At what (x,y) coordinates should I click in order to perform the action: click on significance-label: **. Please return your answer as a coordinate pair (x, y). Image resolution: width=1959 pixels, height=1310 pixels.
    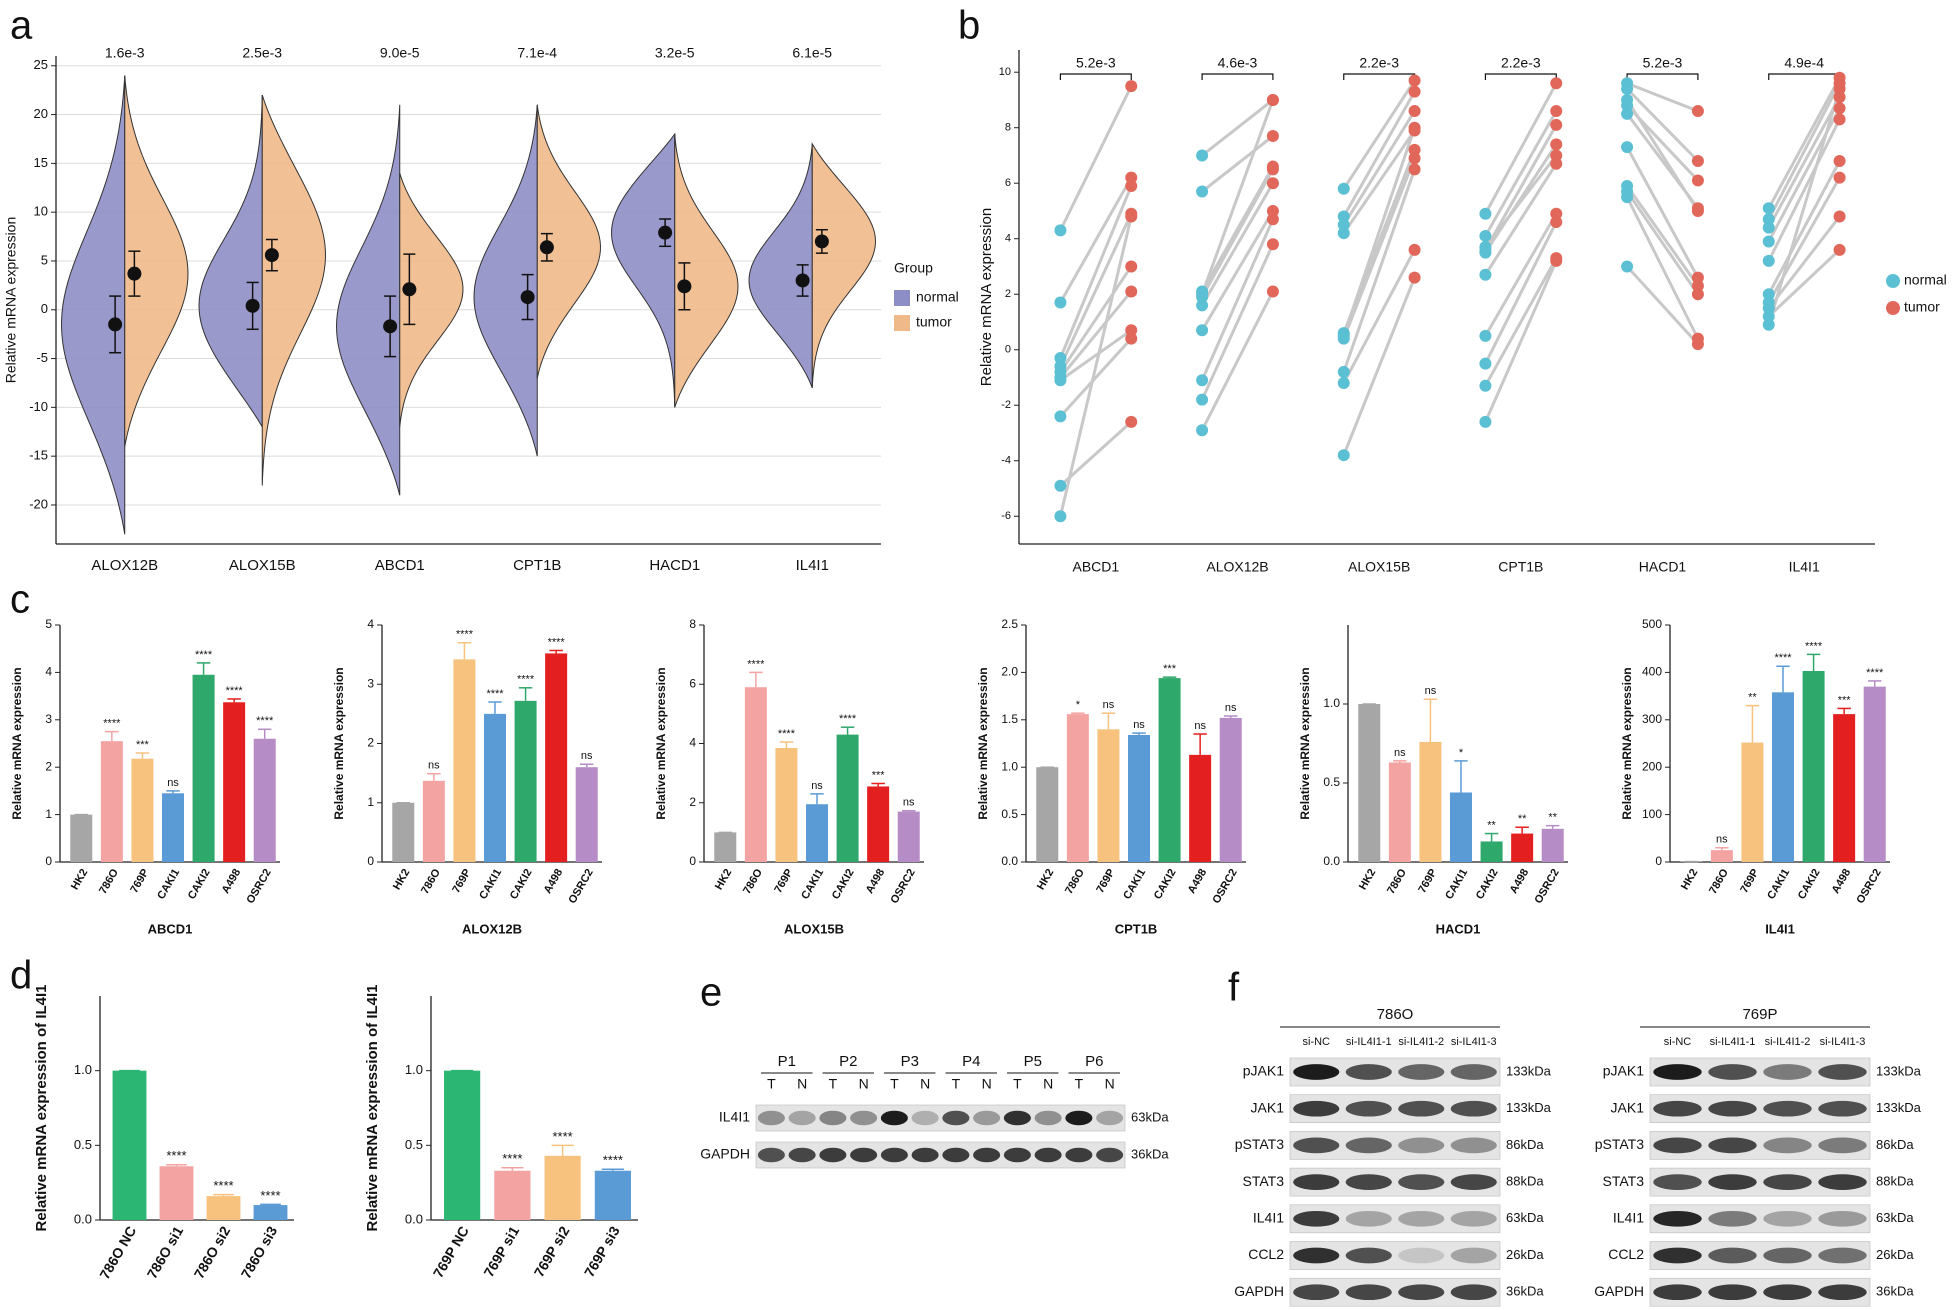
    Looking at the image, I should click on (1752, 697).